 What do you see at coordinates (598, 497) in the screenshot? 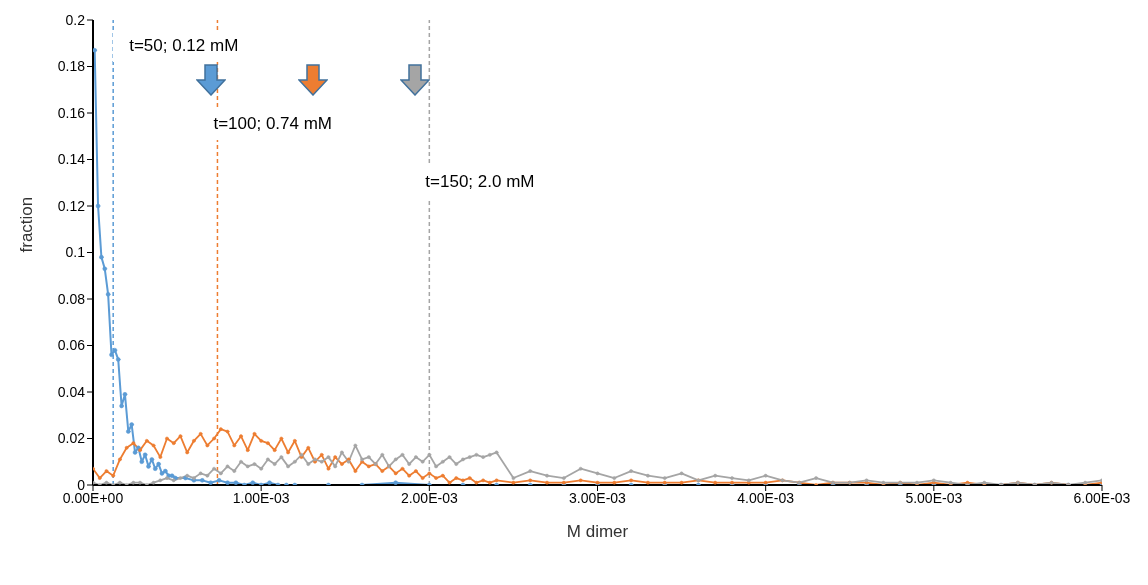
I see `x-tick-label: 3.00E-03` at bounding box center [598, 497].